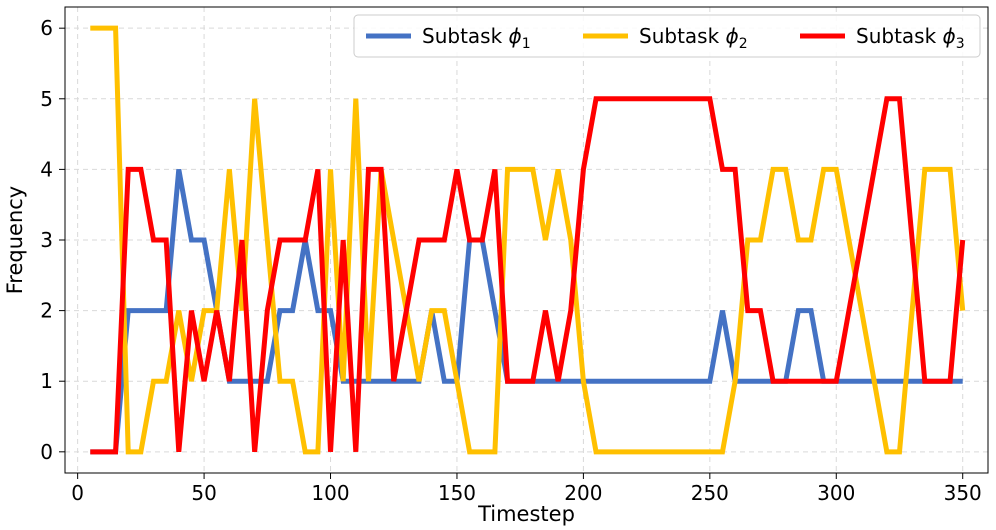 The image size is (996, 530). I want to click on x-tick-label: 100, so click(330, 493).